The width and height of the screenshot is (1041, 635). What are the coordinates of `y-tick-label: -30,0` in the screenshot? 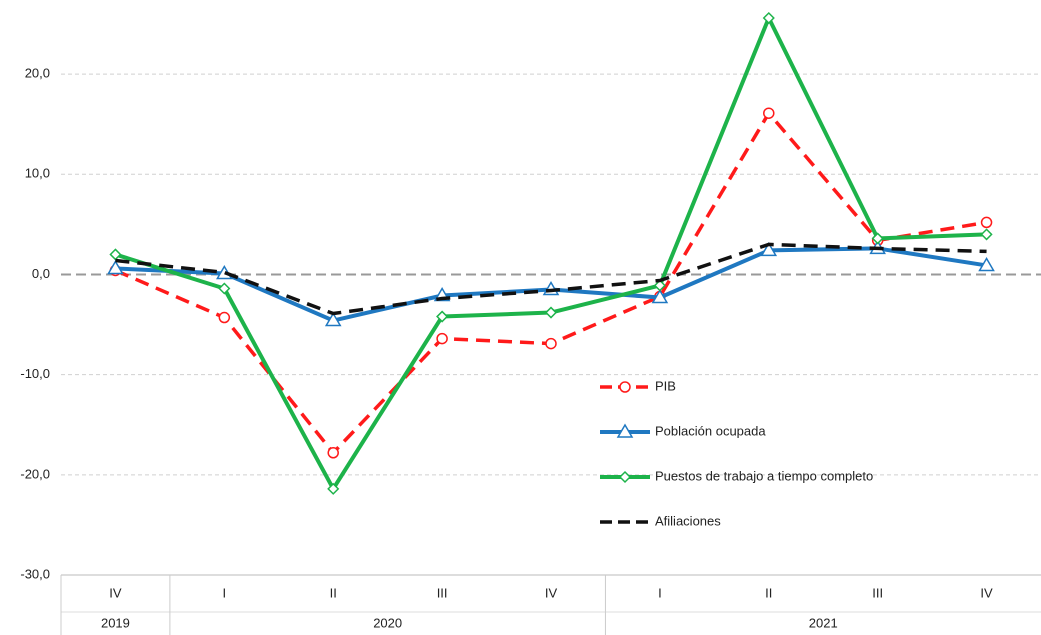 It's located at (35, 573).